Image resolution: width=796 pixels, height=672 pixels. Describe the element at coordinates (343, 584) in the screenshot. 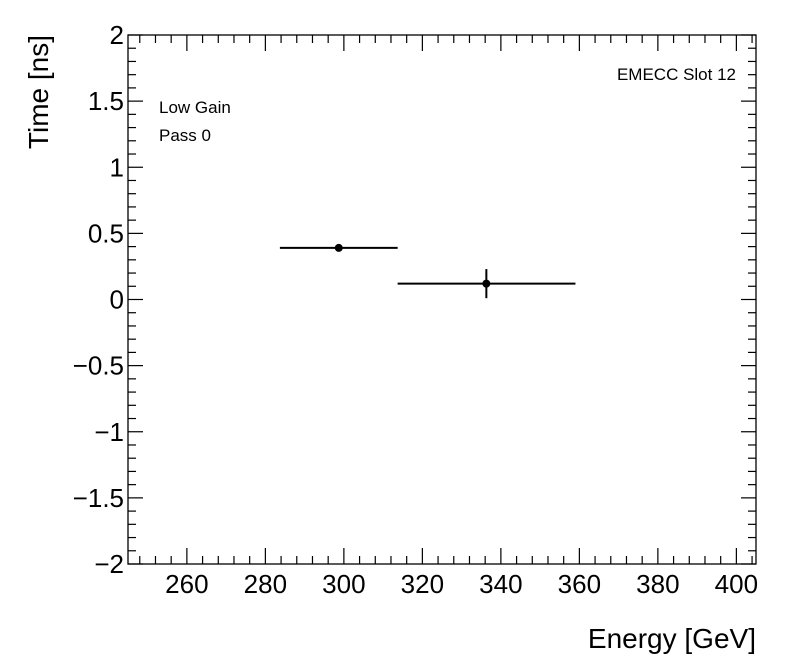

I see `x-tick-label: 300` at that location.